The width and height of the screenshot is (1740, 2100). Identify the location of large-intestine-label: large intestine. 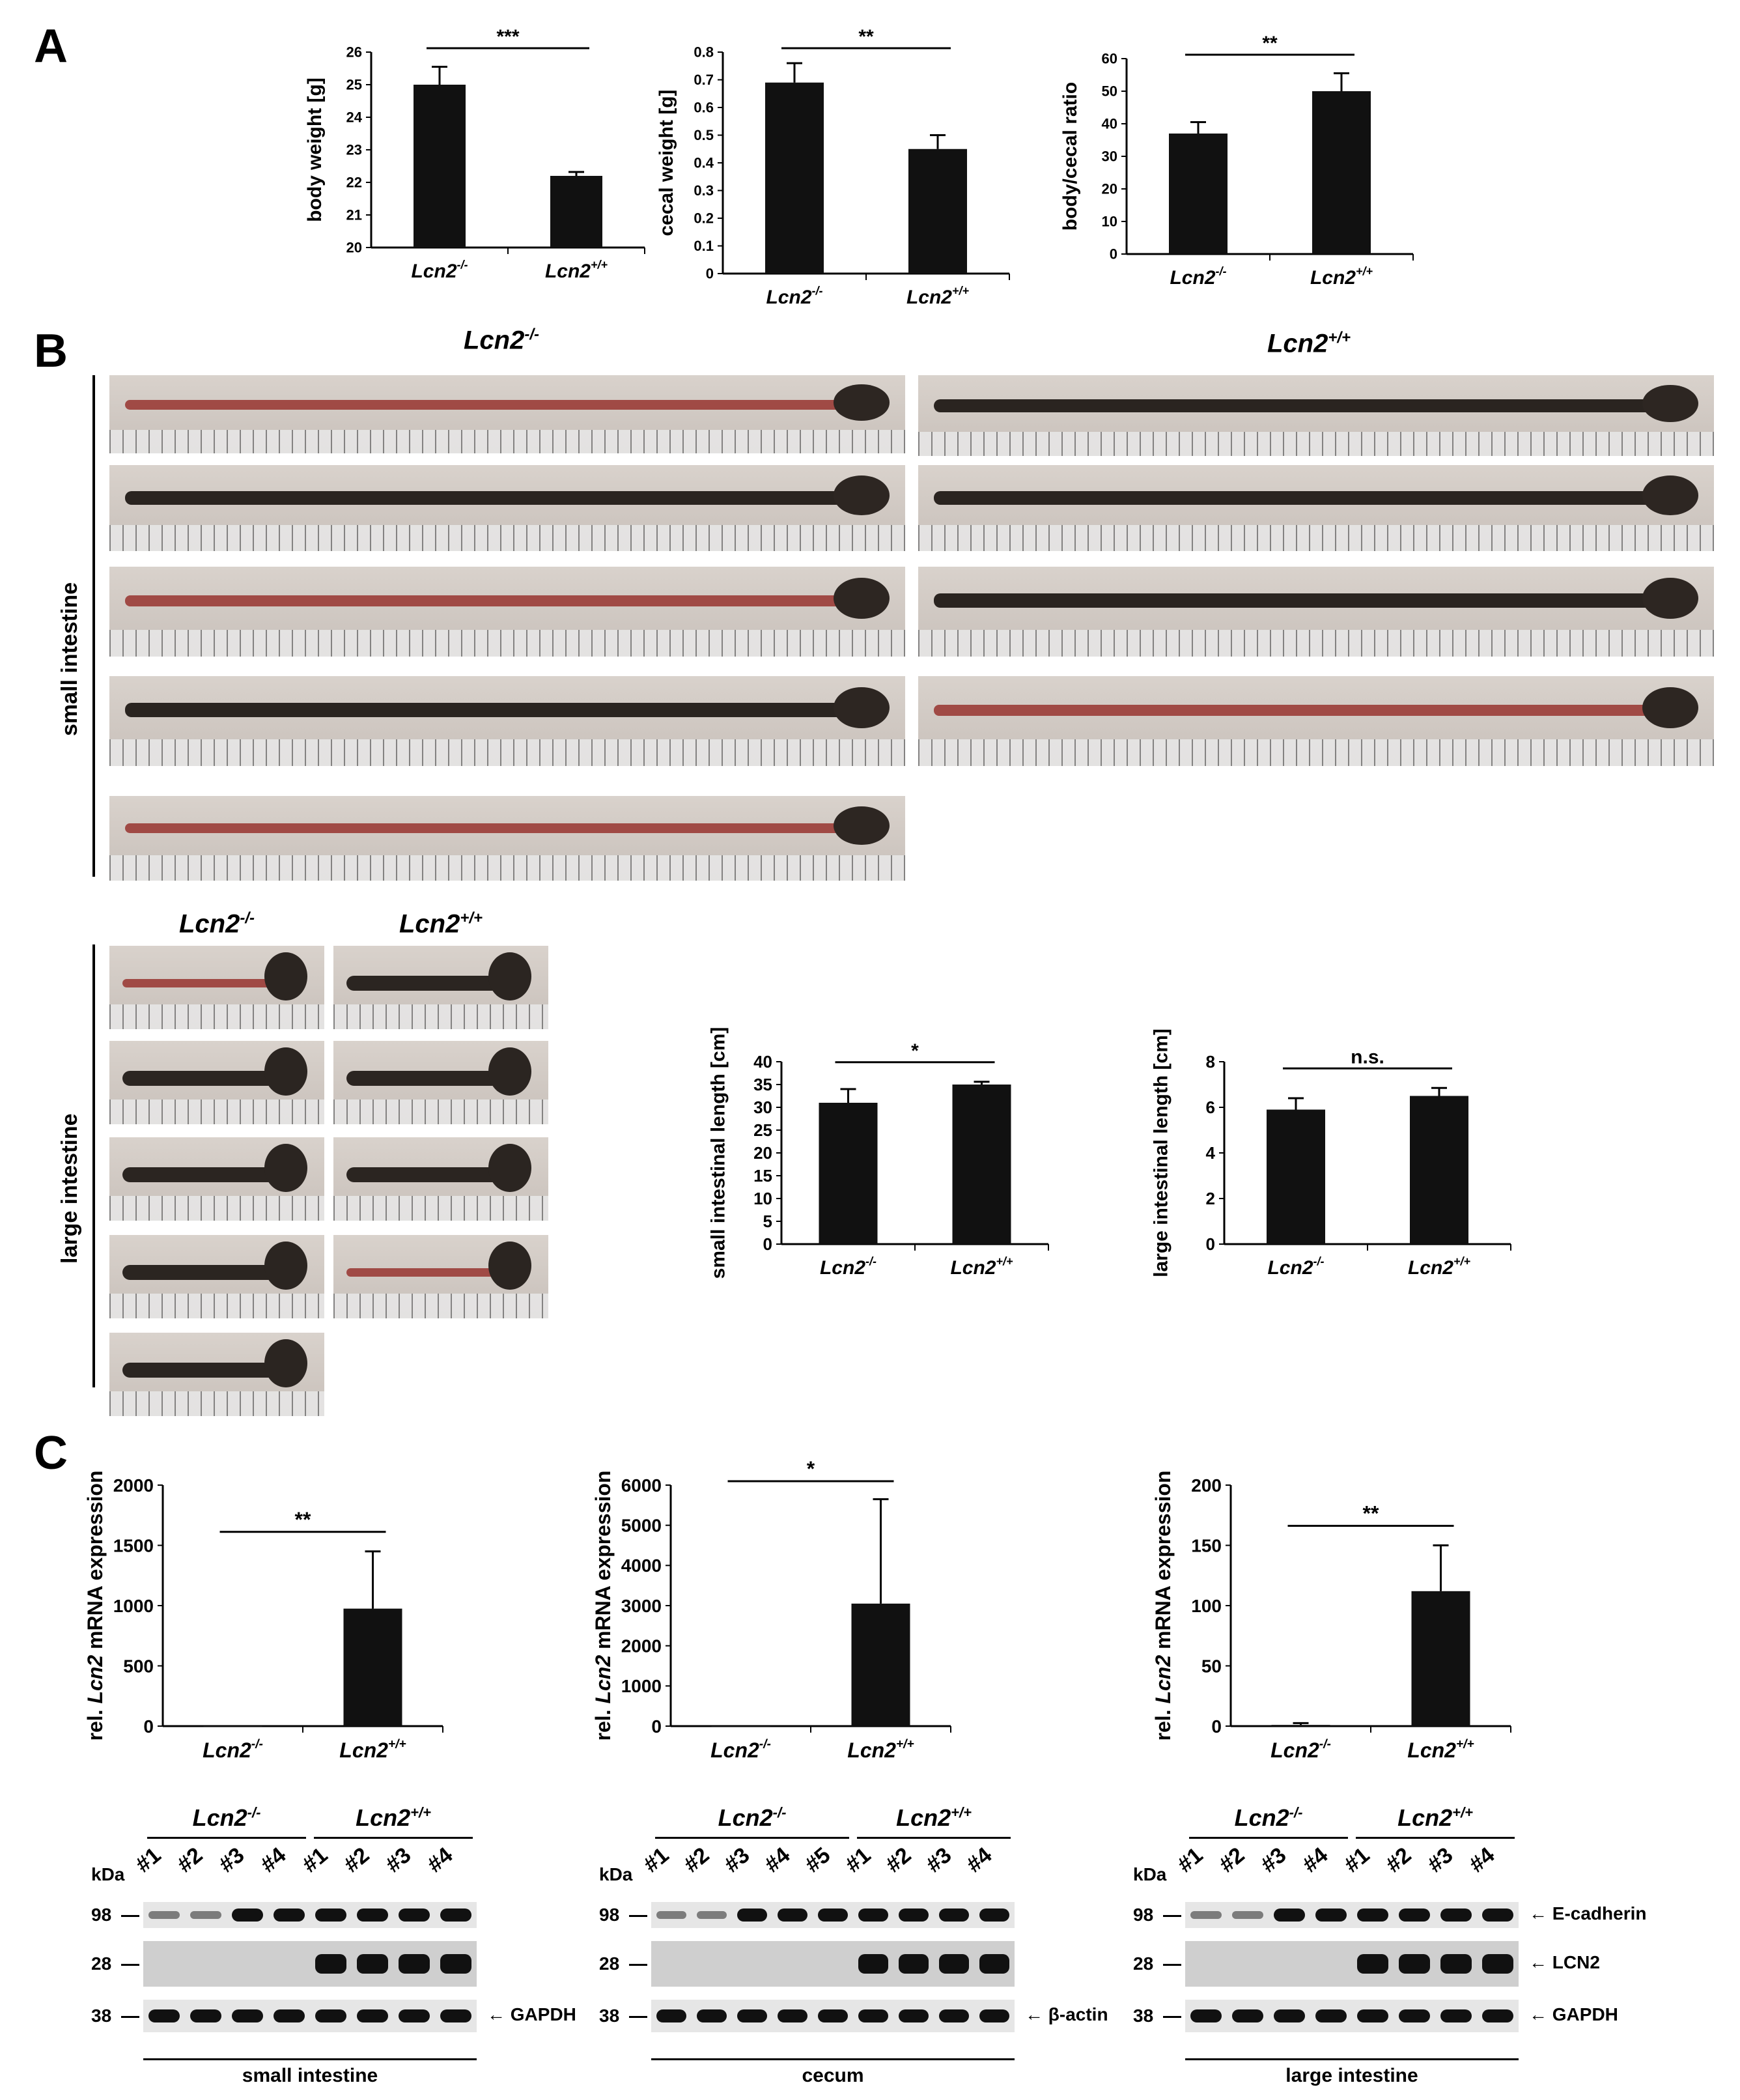
(69, 1188).